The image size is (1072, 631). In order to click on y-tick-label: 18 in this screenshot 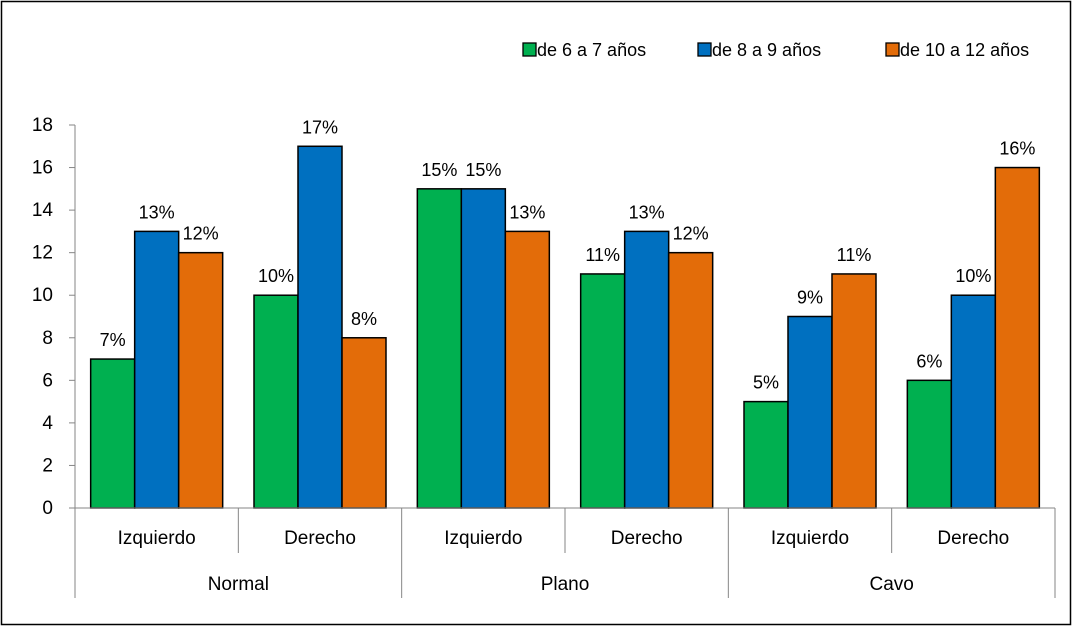, I will do `click(42, 125)`.